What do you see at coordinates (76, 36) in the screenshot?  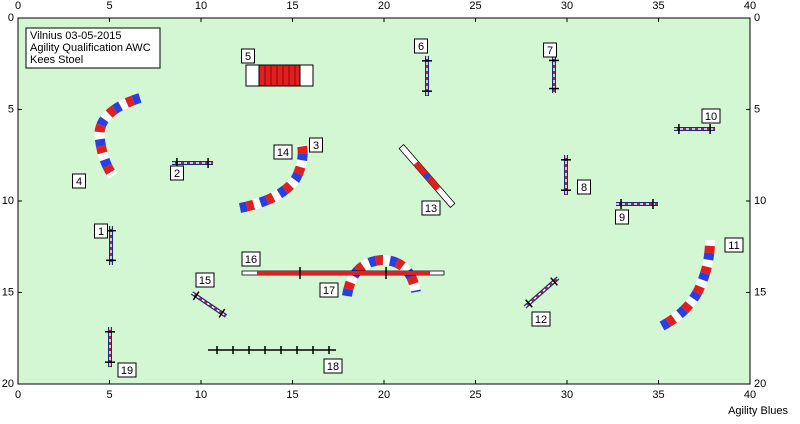 I see `title-line: Vilnius 03-05-2015` at bounding box center [76, 36].